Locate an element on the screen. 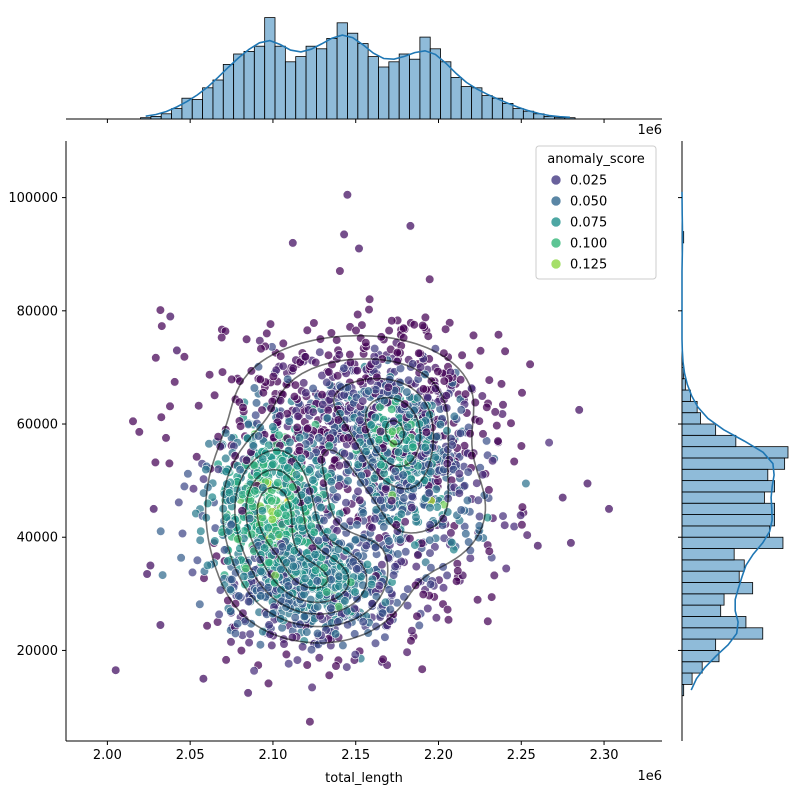  marginal-x-histogram is located at coordinates (364, 68).